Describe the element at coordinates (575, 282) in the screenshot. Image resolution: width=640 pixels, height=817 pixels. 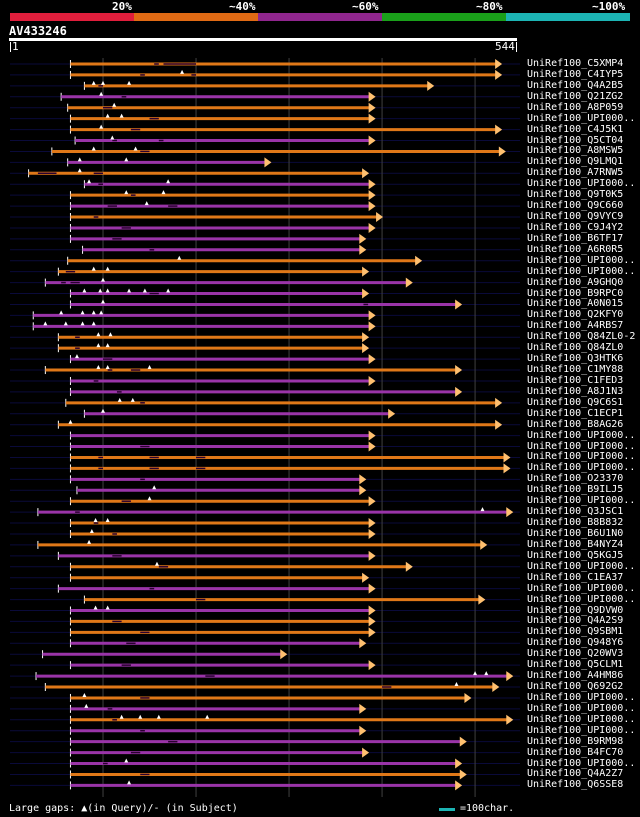
I see `hit-label: UniRef100_A9GHQ0` at that location.